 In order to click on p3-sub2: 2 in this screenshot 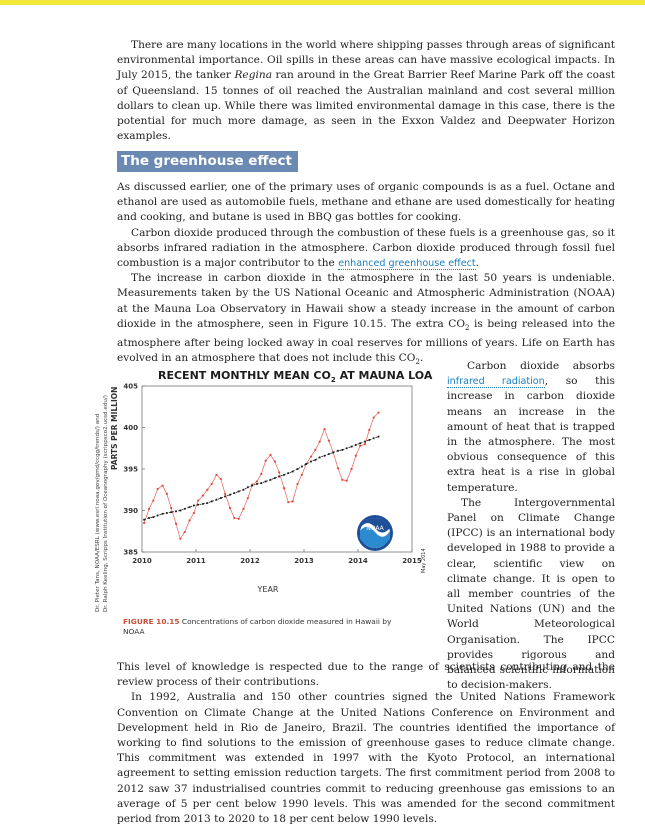, I will do `click(417, 362)`.